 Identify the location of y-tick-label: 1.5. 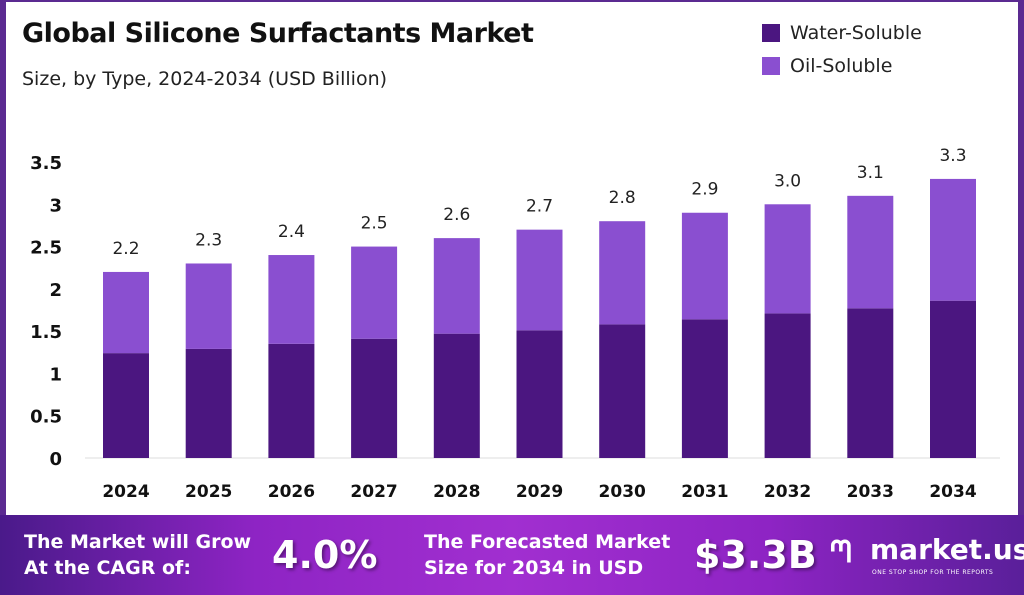
(46, 332).